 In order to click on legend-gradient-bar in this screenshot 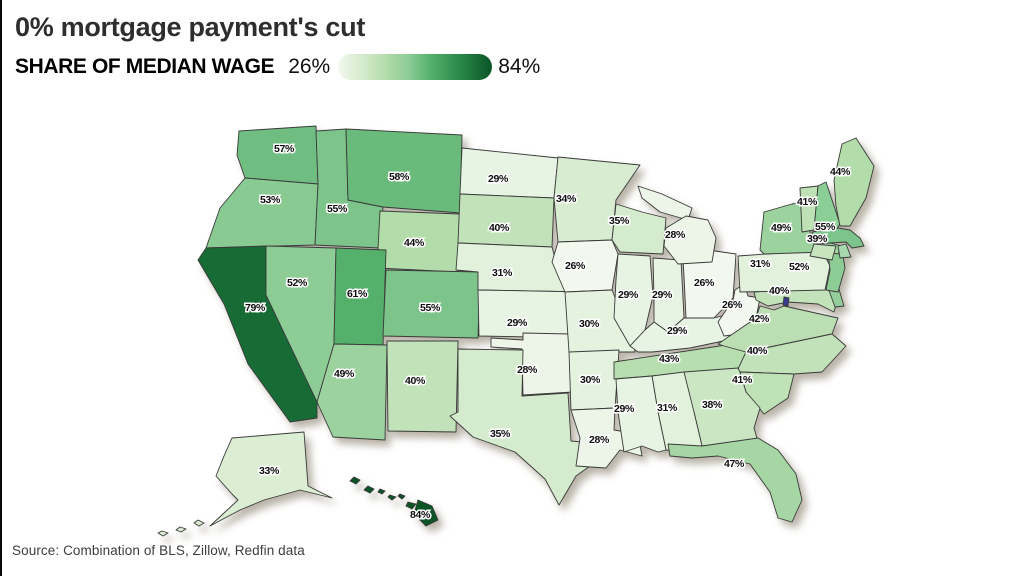, I will do `click(415, 67)`.